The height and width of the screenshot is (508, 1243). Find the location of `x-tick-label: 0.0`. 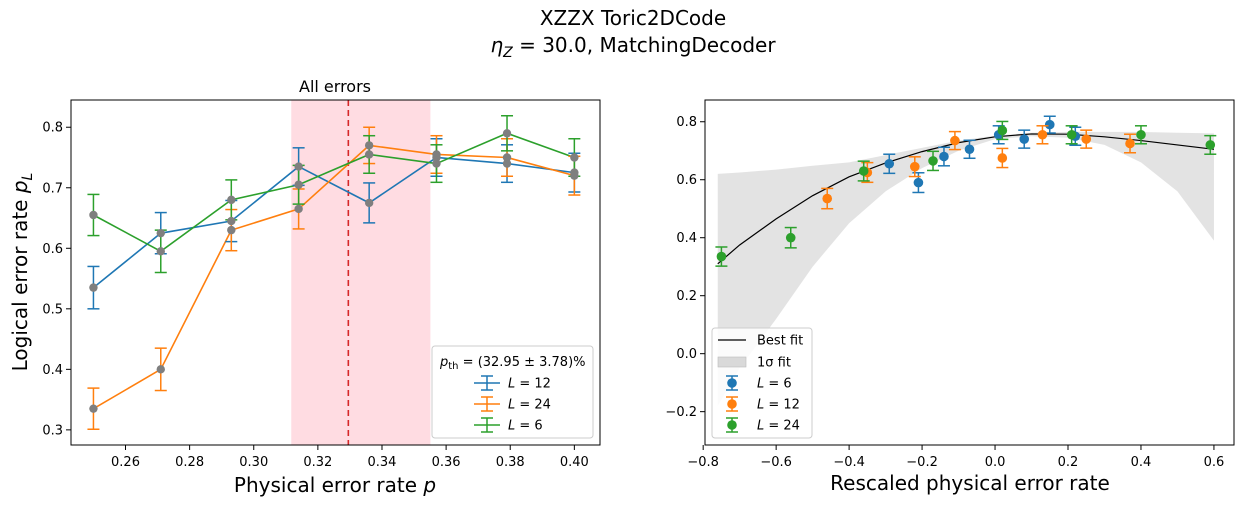

x-tick-label: 0.0 is located at coordinates (995, 462).